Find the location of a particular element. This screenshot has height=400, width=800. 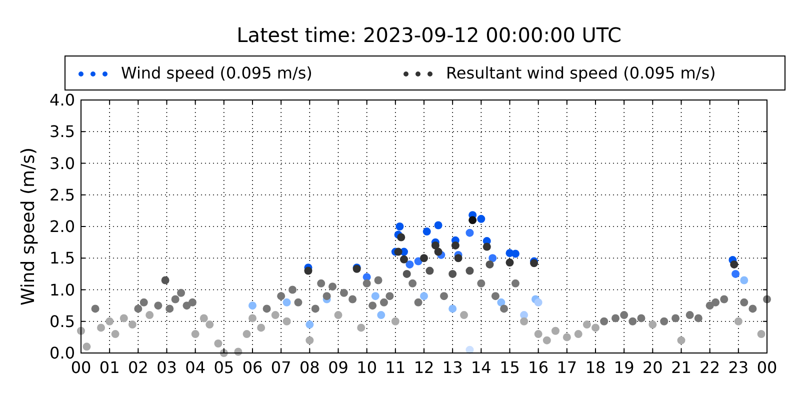

legend-label: Resultant wind speed (0.095 m/s) is located at coordinates (581, 73).